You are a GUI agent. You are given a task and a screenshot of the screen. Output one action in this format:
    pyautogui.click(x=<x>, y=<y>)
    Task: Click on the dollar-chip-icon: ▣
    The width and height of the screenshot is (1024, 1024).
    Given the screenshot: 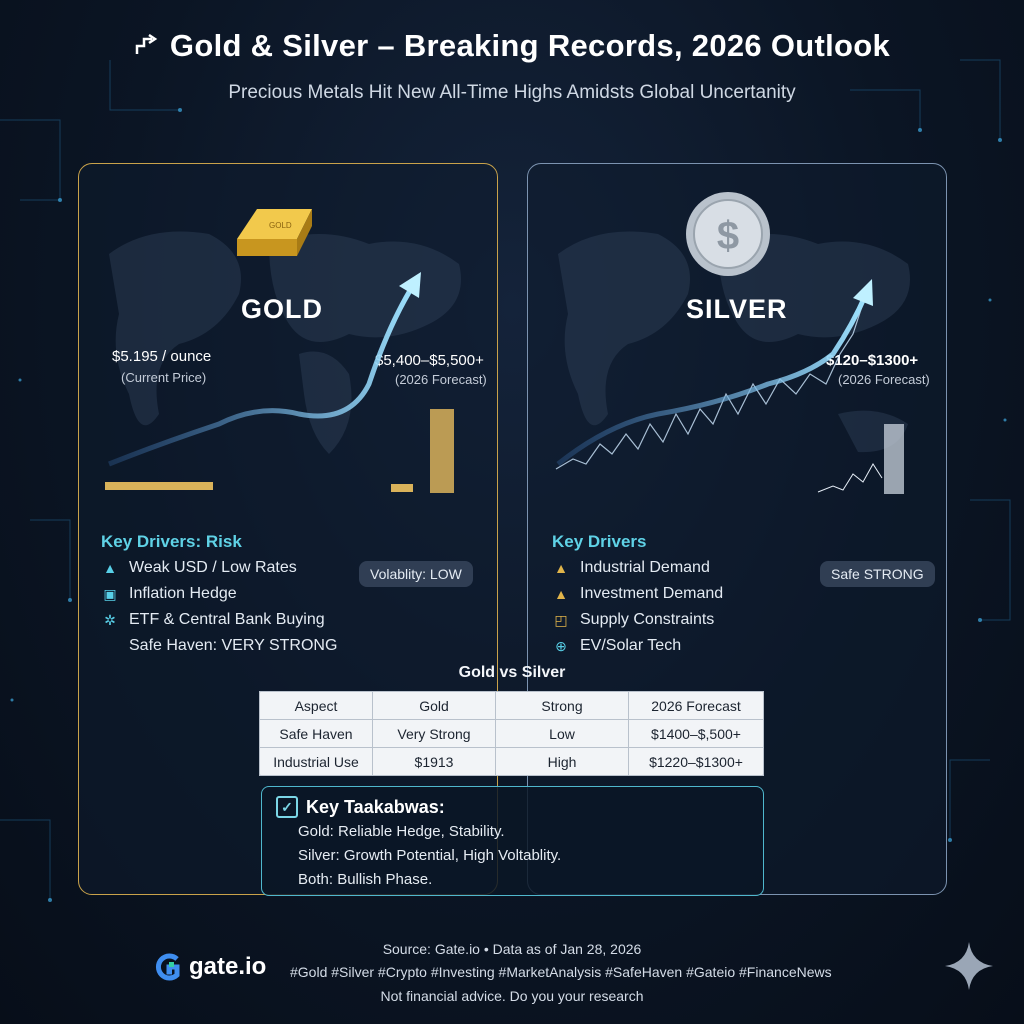 What is the action you would take?
    pyautogui.click(x=110, y=593)
    